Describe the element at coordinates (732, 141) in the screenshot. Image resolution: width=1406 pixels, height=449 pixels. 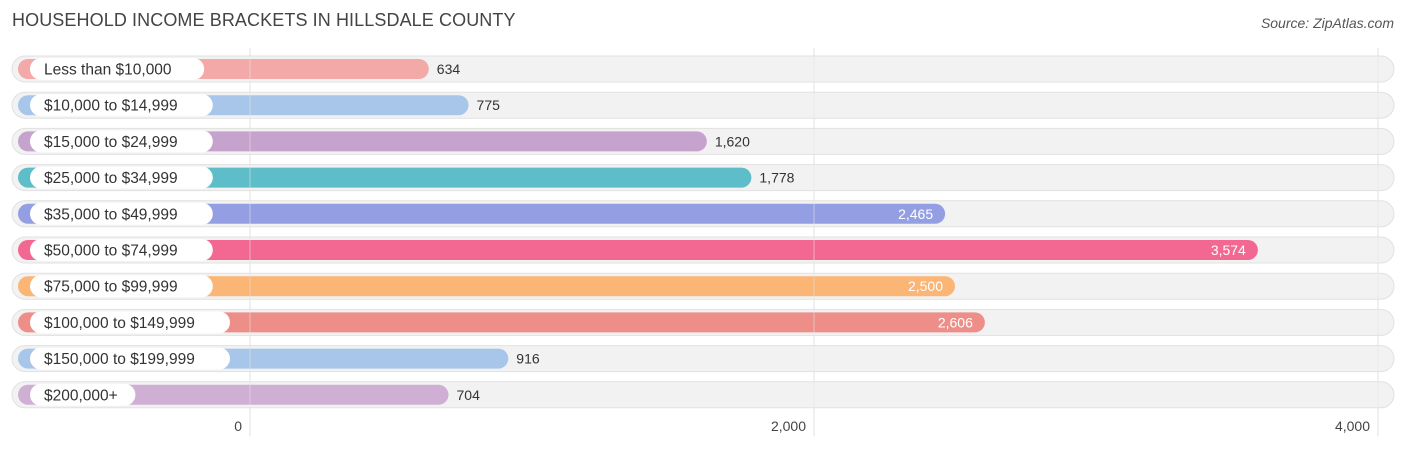
I see `value-label: 1,620` at that location.